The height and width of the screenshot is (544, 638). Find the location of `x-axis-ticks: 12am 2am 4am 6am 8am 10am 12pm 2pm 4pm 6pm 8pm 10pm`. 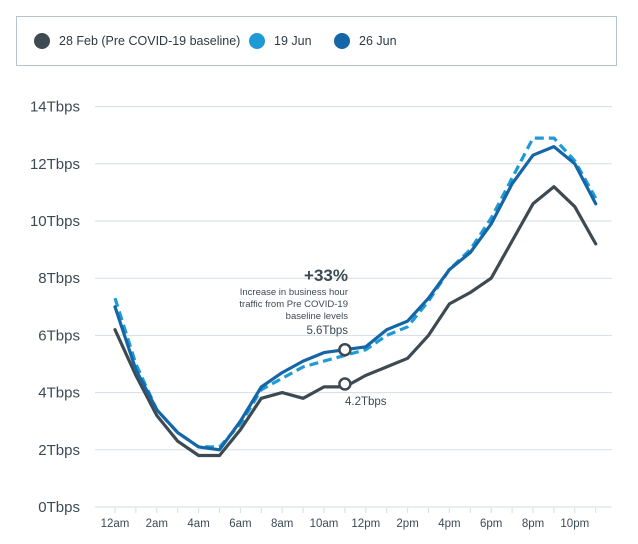

x-axis-ticks: 12am 2am 4am 6am 8am 10am 12pm 2pm 4pm 6pm 8pm 10pm is located at coordinates (349, 519).